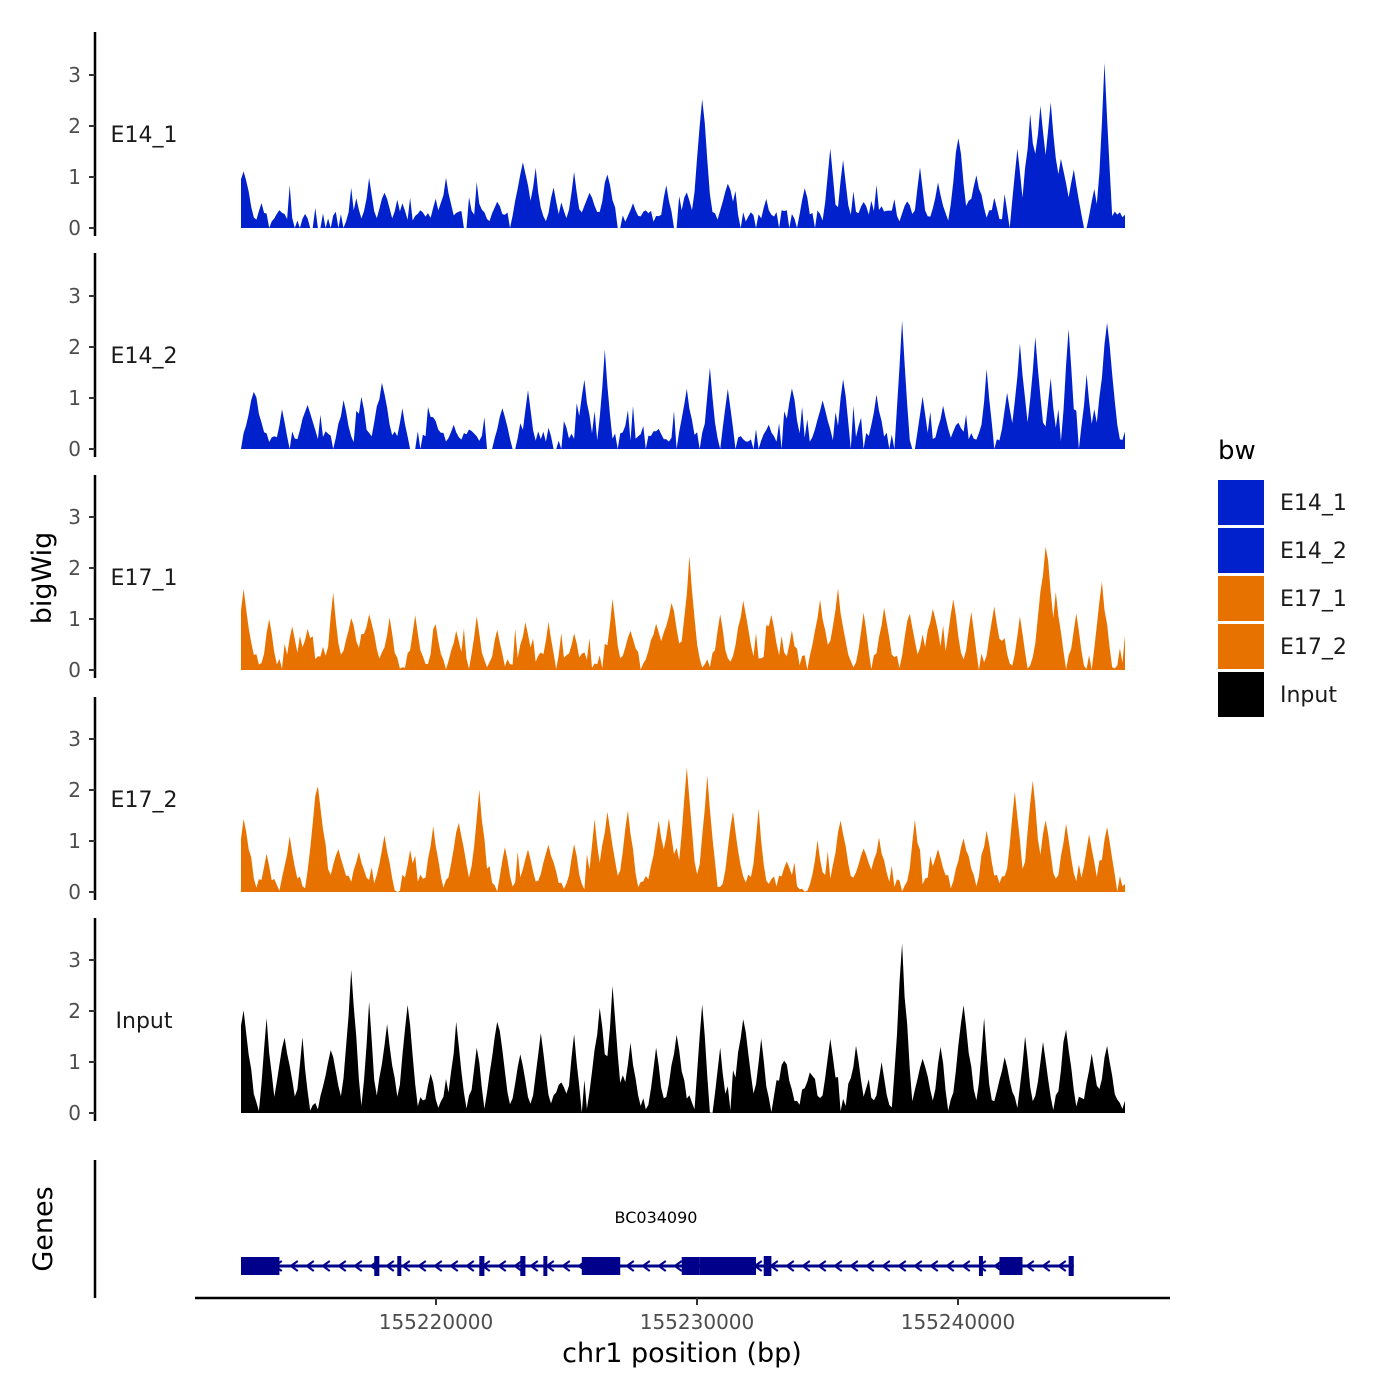  Describe the element at coordinates (1313, 503) in the screenshot. I see `legend-label: E14_1` at that location.